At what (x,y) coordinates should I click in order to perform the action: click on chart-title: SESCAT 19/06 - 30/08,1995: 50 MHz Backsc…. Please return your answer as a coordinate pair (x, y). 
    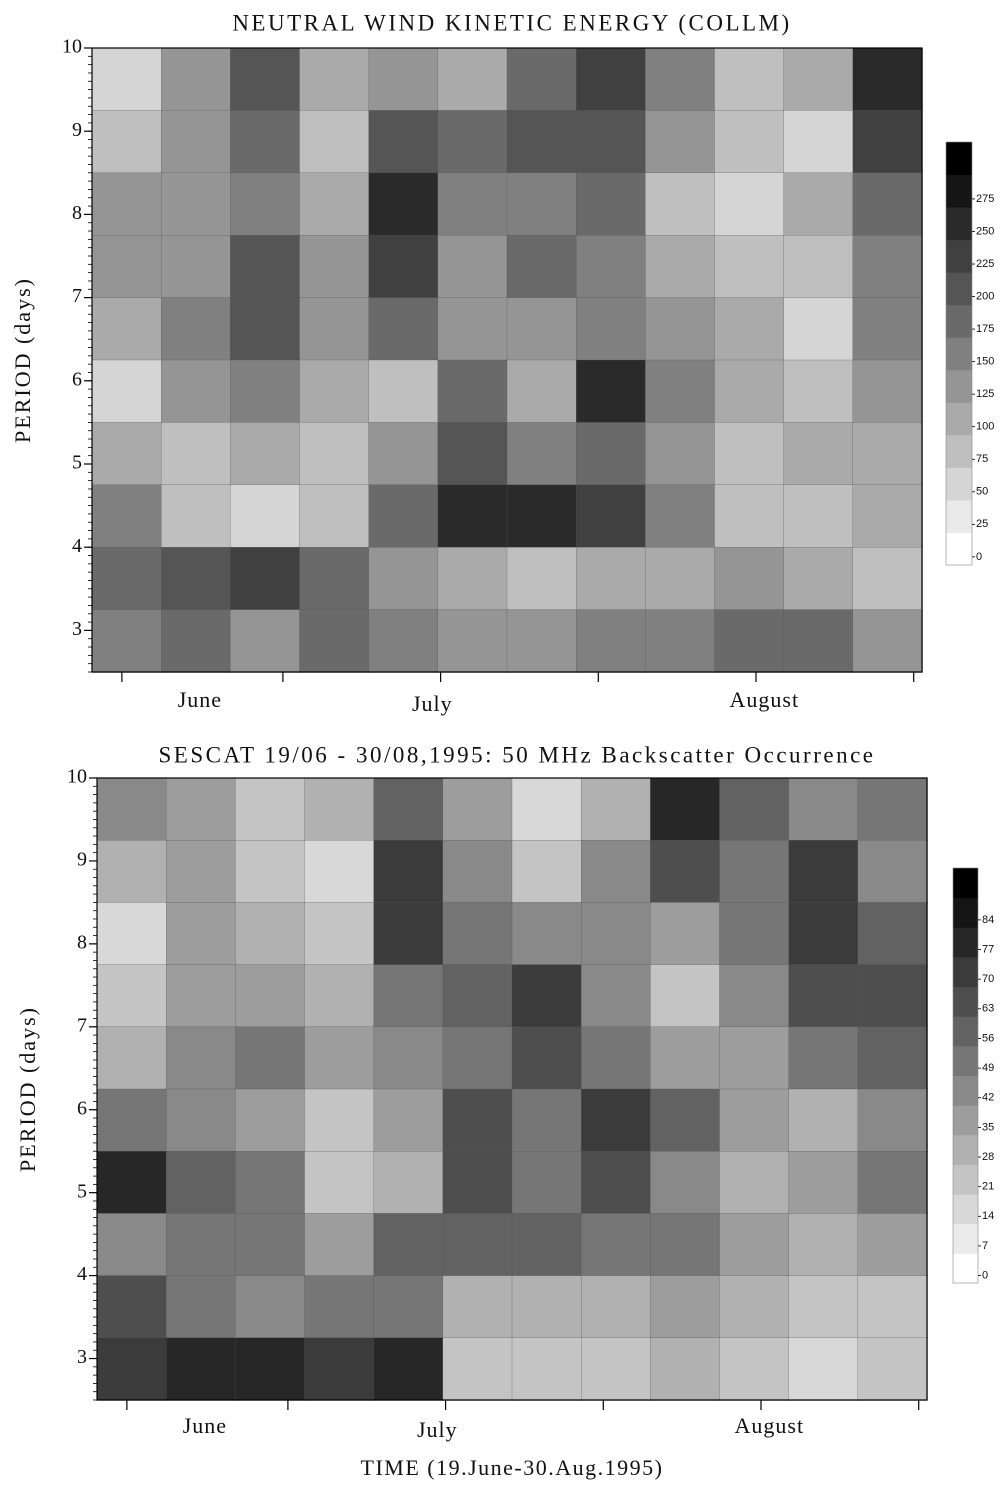
    Looking at the image, I should click on (516, 754).